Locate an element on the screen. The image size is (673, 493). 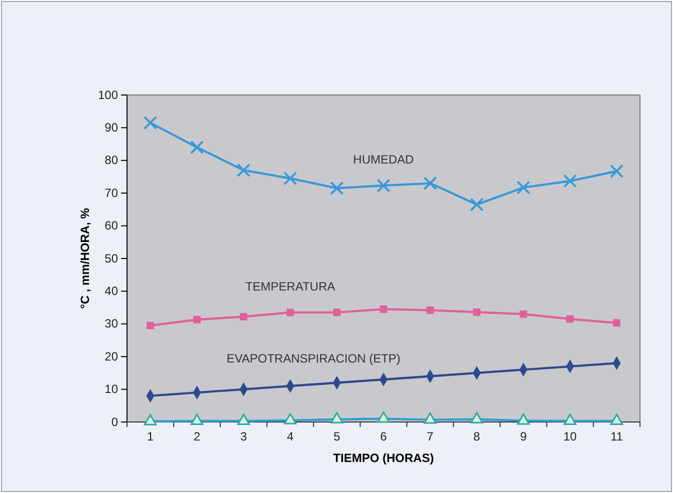
y-tick-label: 20 is located at coordinates (111, 356).